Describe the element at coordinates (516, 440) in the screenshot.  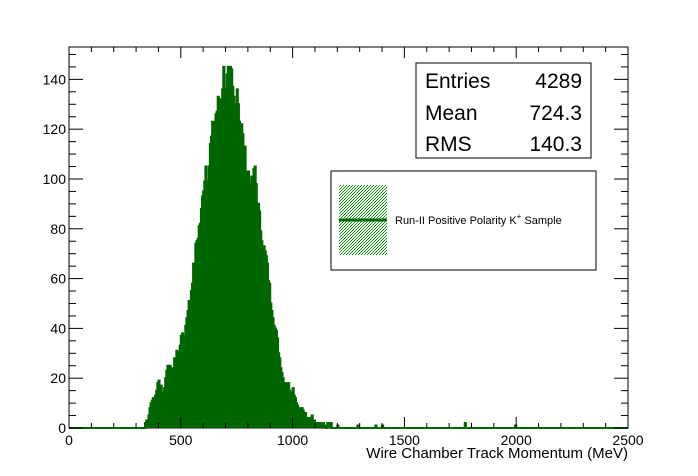
I see `x-tick-label: 2000` at that location.